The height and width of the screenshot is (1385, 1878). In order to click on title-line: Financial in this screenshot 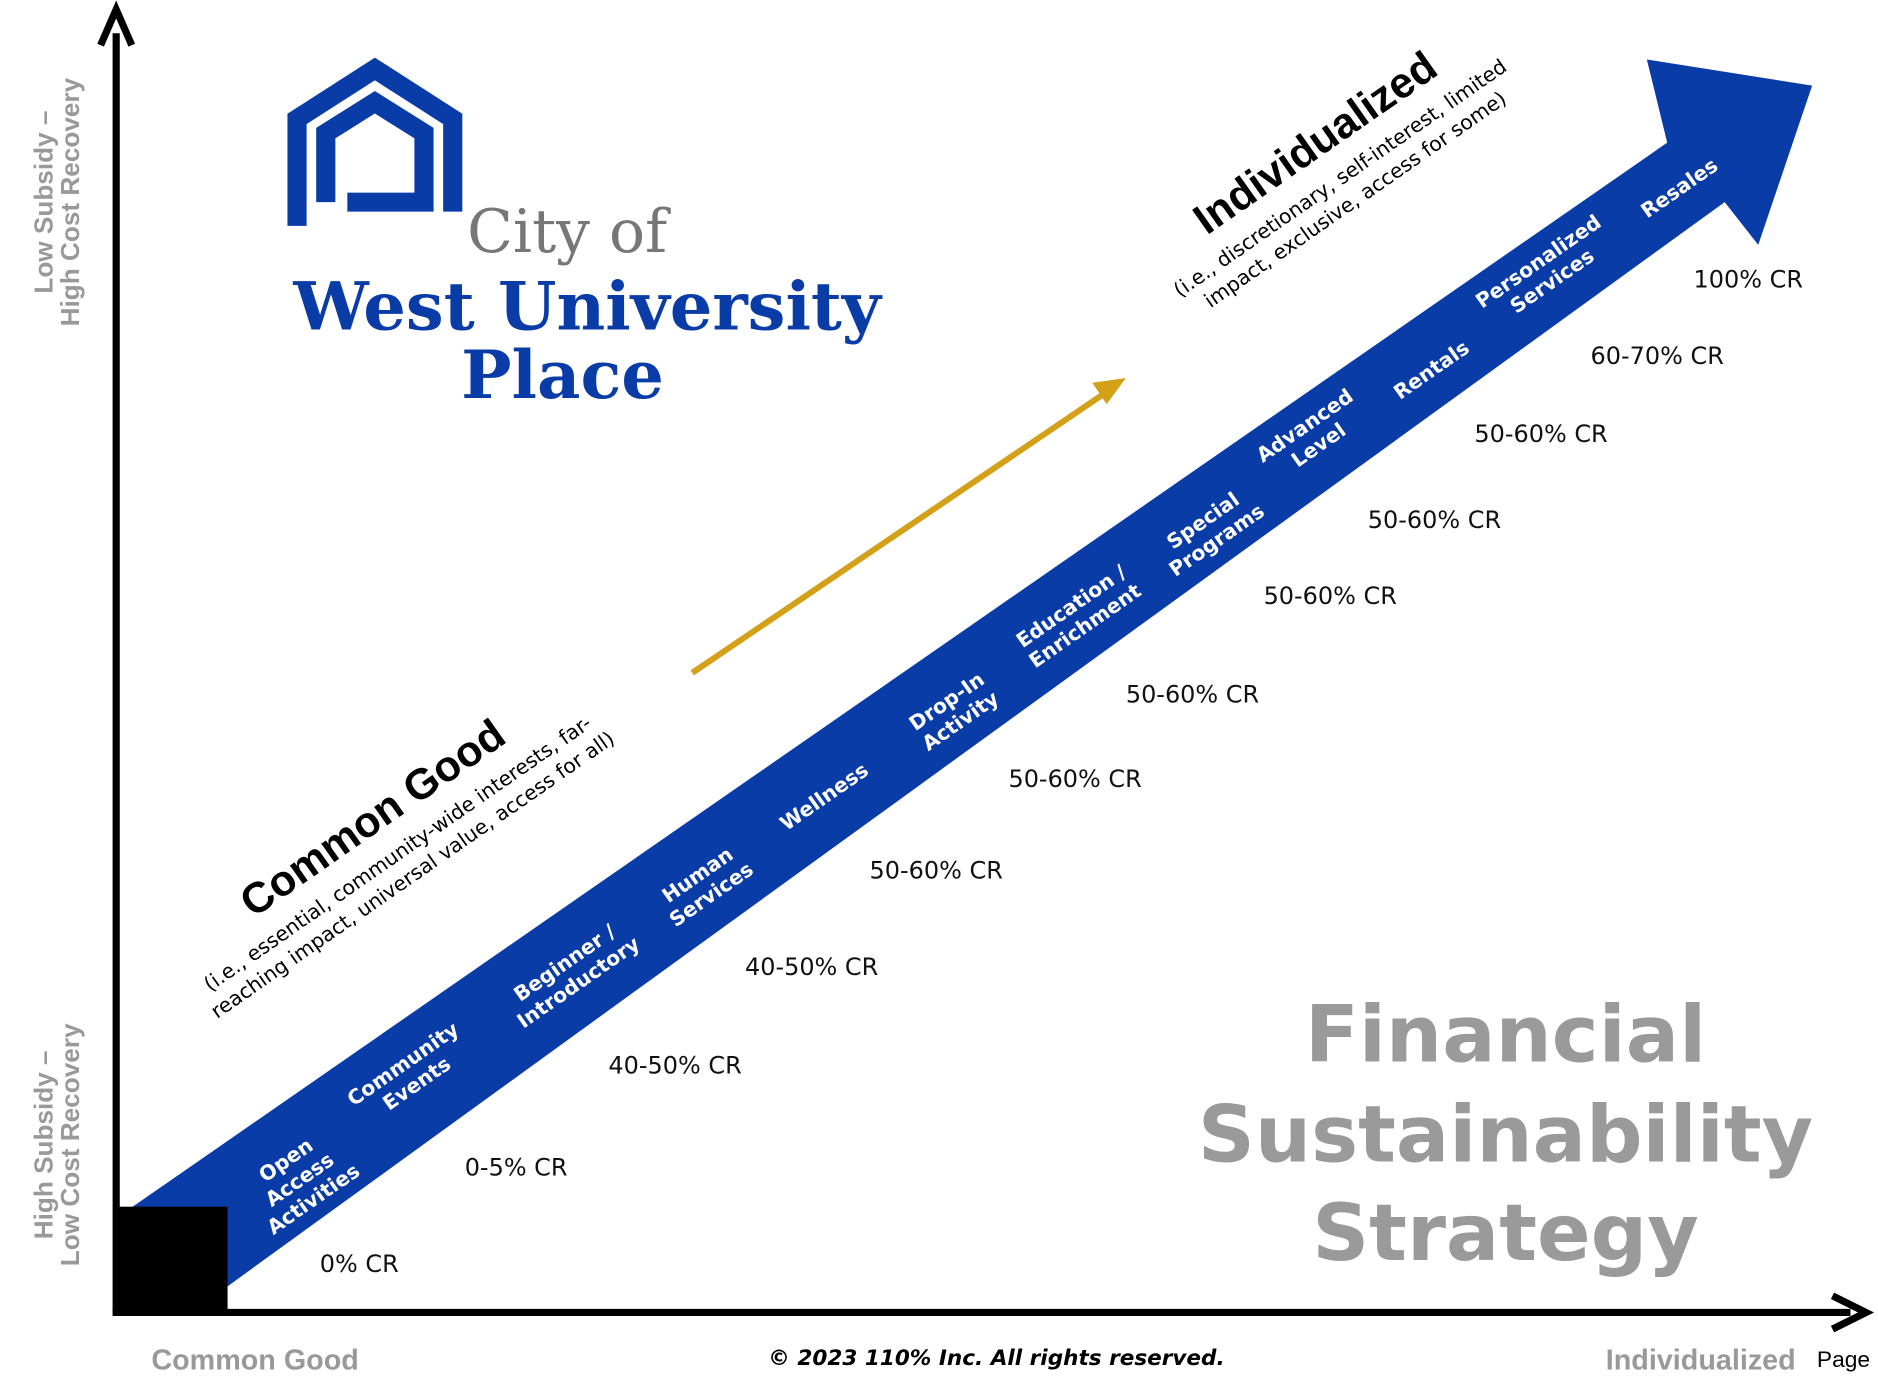, I will do `click(1505, 1035)`.